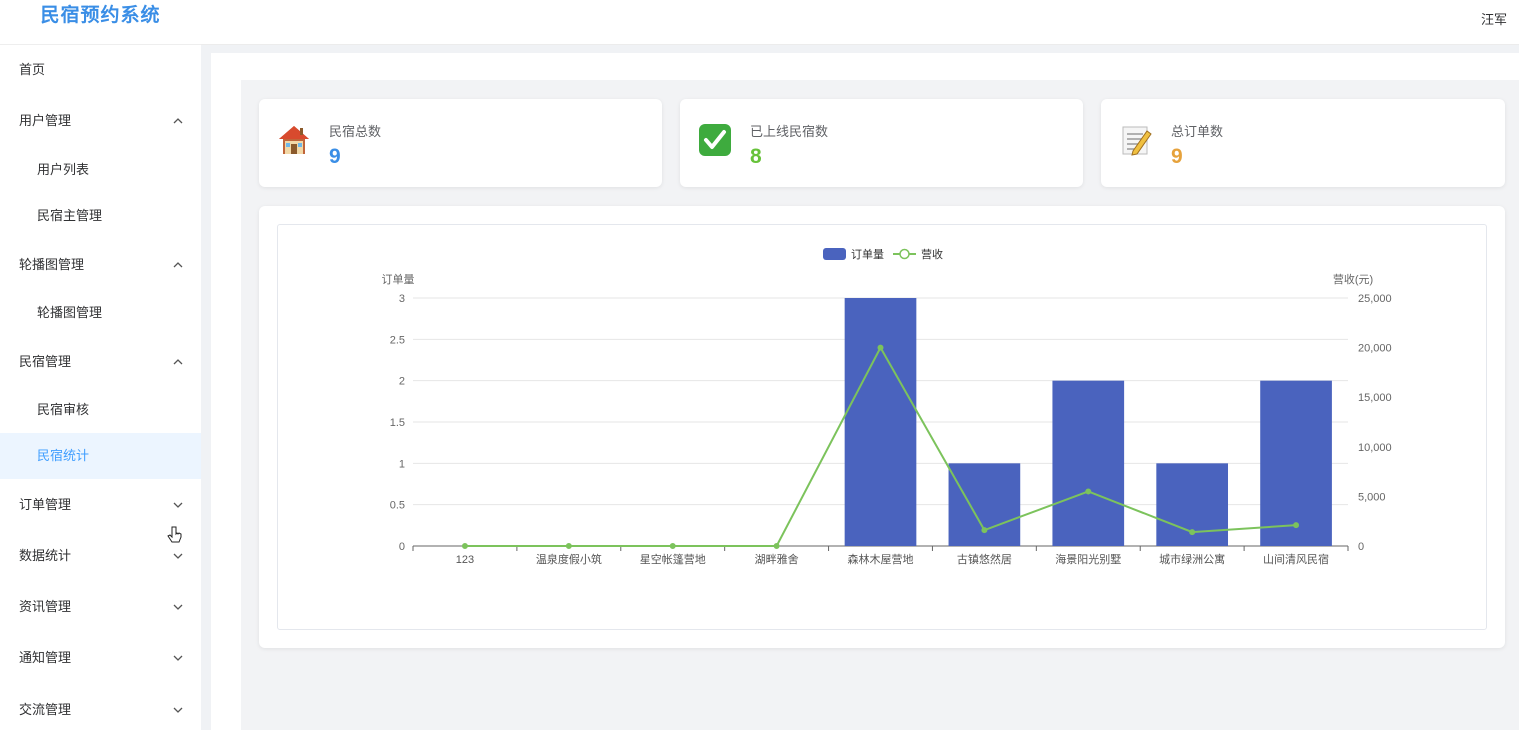  What do you see at coordinates (45, 657) in the screenshot?
I see `sidebar-item-label: 通知管理` at bounding box center [45, 657].